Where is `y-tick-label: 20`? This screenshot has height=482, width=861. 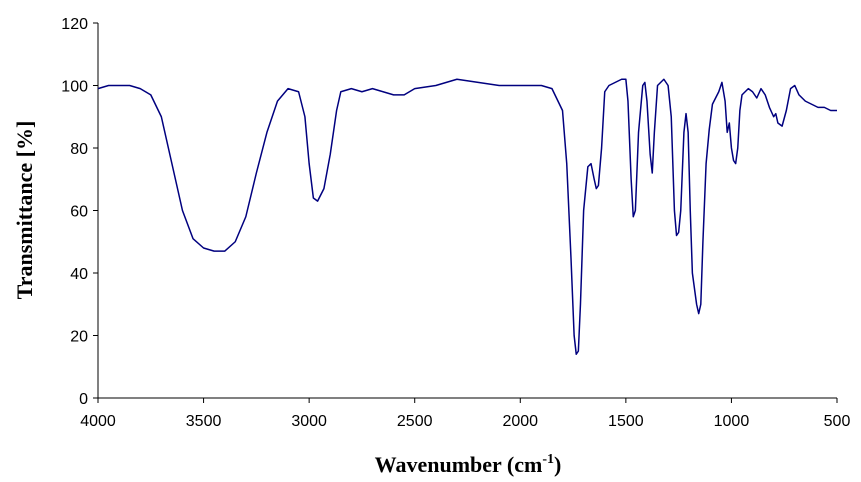
y-tick-label: 20 is located at coordinates (79, 337).